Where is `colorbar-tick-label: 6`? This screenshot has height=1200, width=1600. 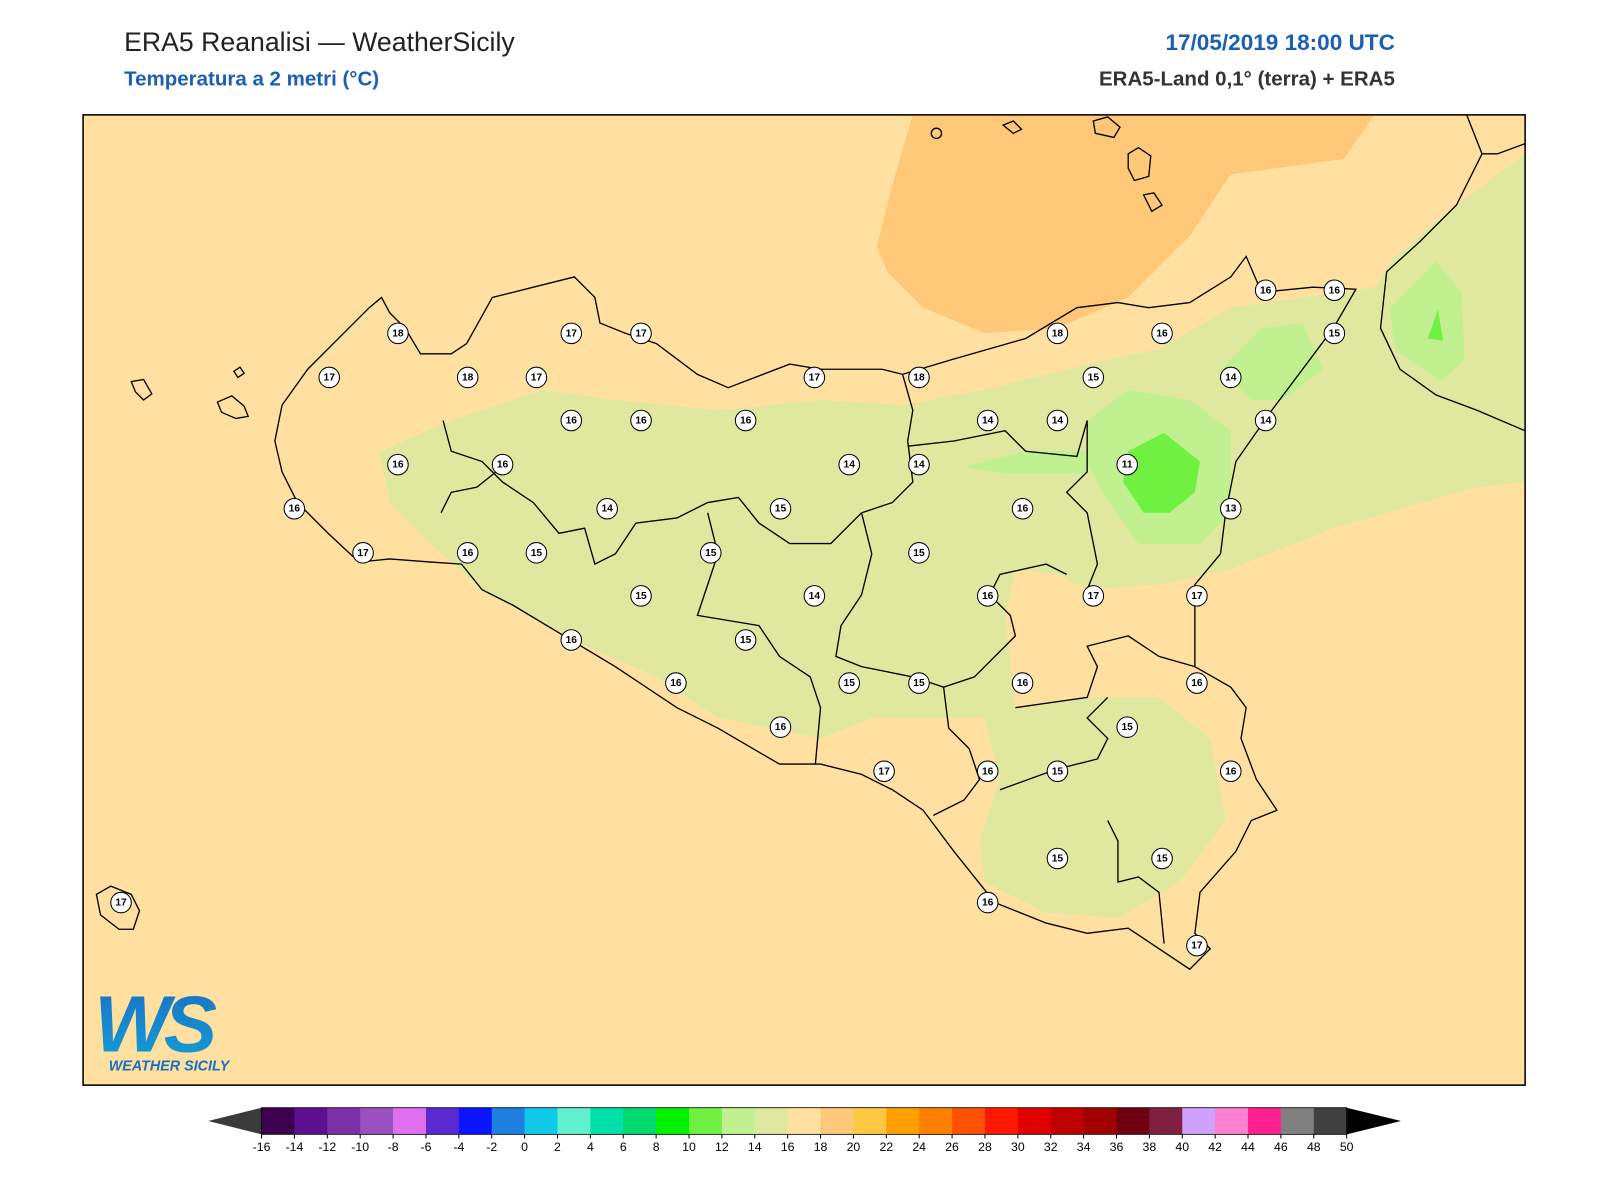 colorbar-tick-label: 6 is located at coordinates (623, 1147).